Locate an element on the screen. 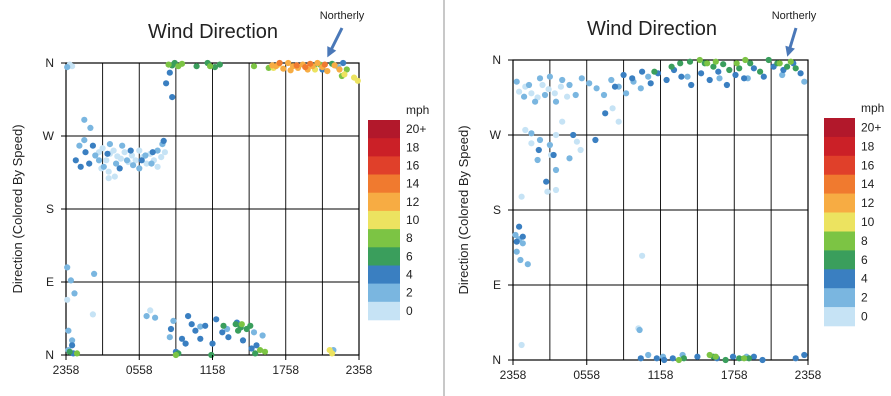  colorbar-label: 0 is located at coordinates (409, 311).